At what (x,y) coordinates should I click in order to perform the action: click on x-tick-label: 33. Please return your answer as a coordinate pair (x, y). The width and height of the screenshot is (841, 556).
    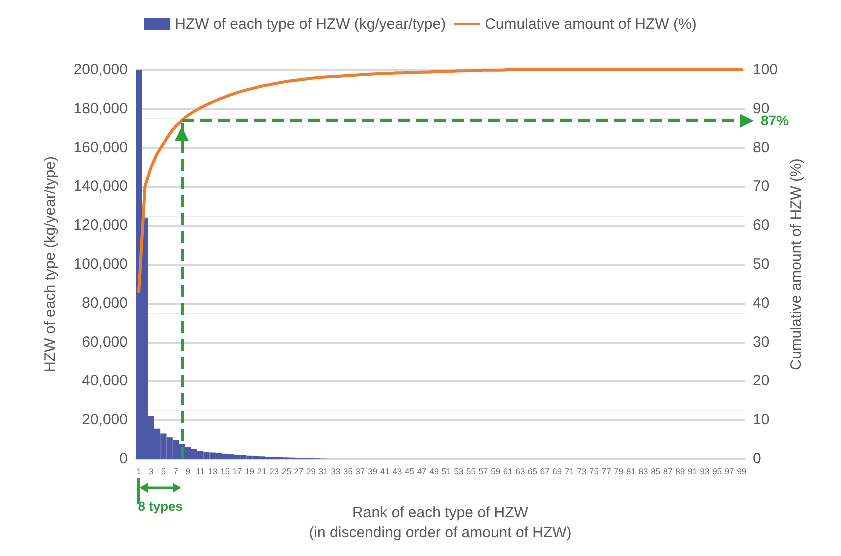
    Looking at the image, I should click on (336, 471).